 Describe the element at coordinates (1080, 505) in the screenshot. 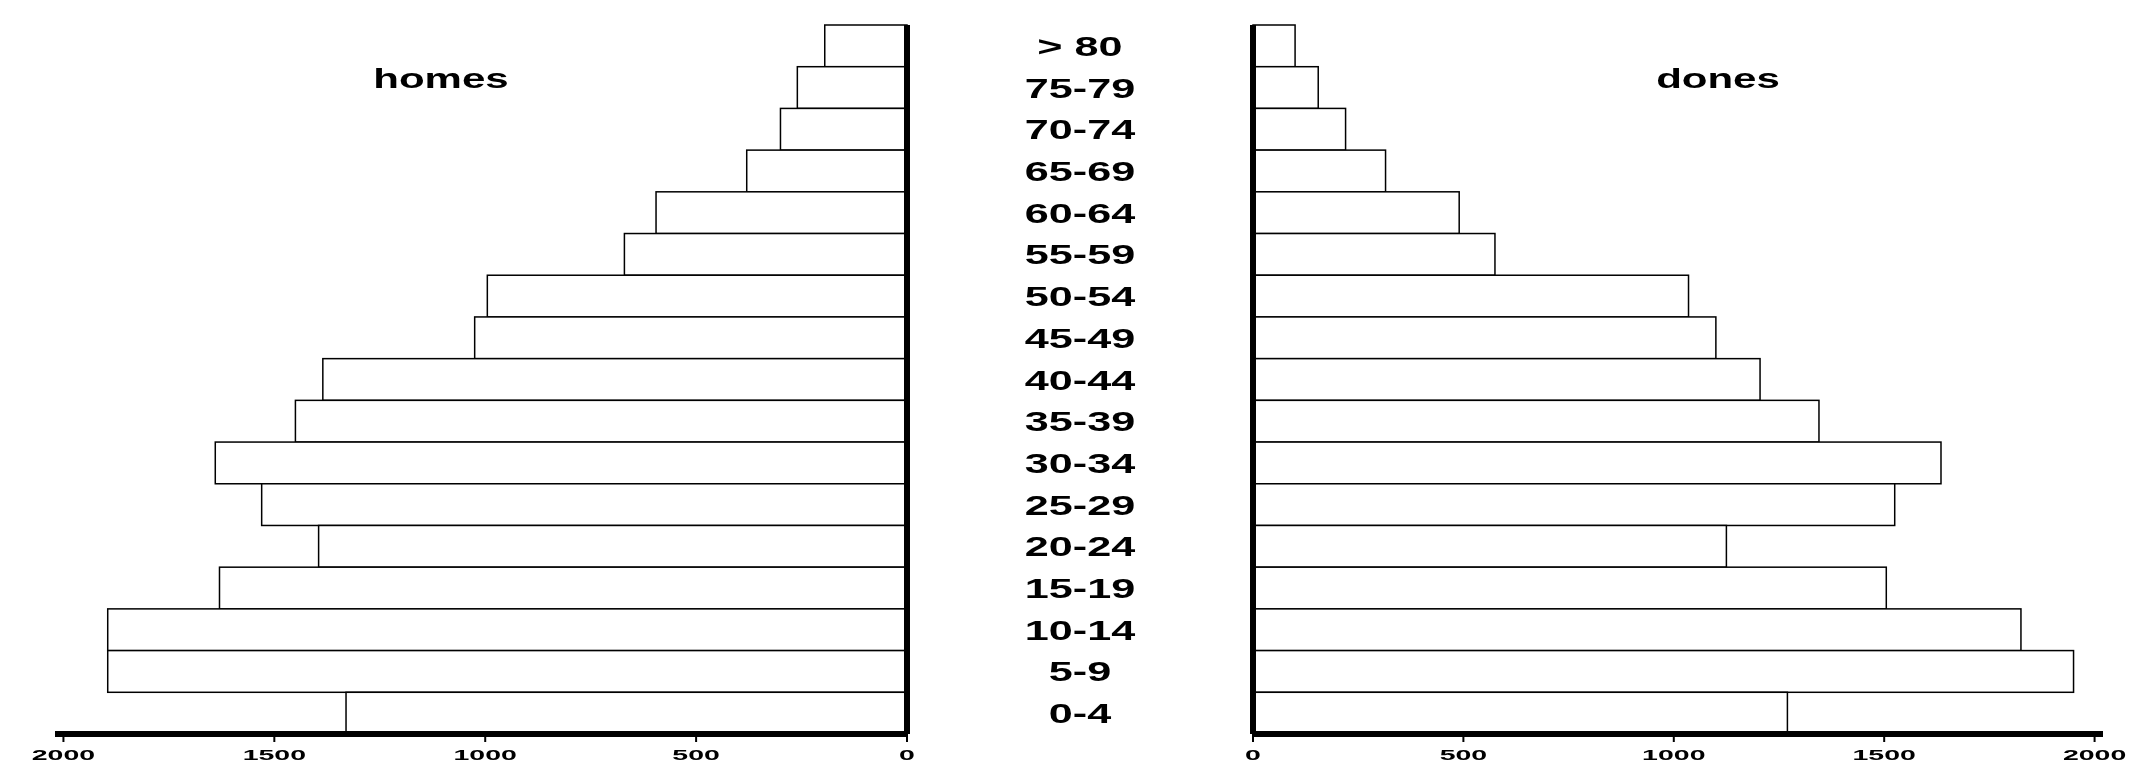

I see `y-tick-label: 25-29` at that location.